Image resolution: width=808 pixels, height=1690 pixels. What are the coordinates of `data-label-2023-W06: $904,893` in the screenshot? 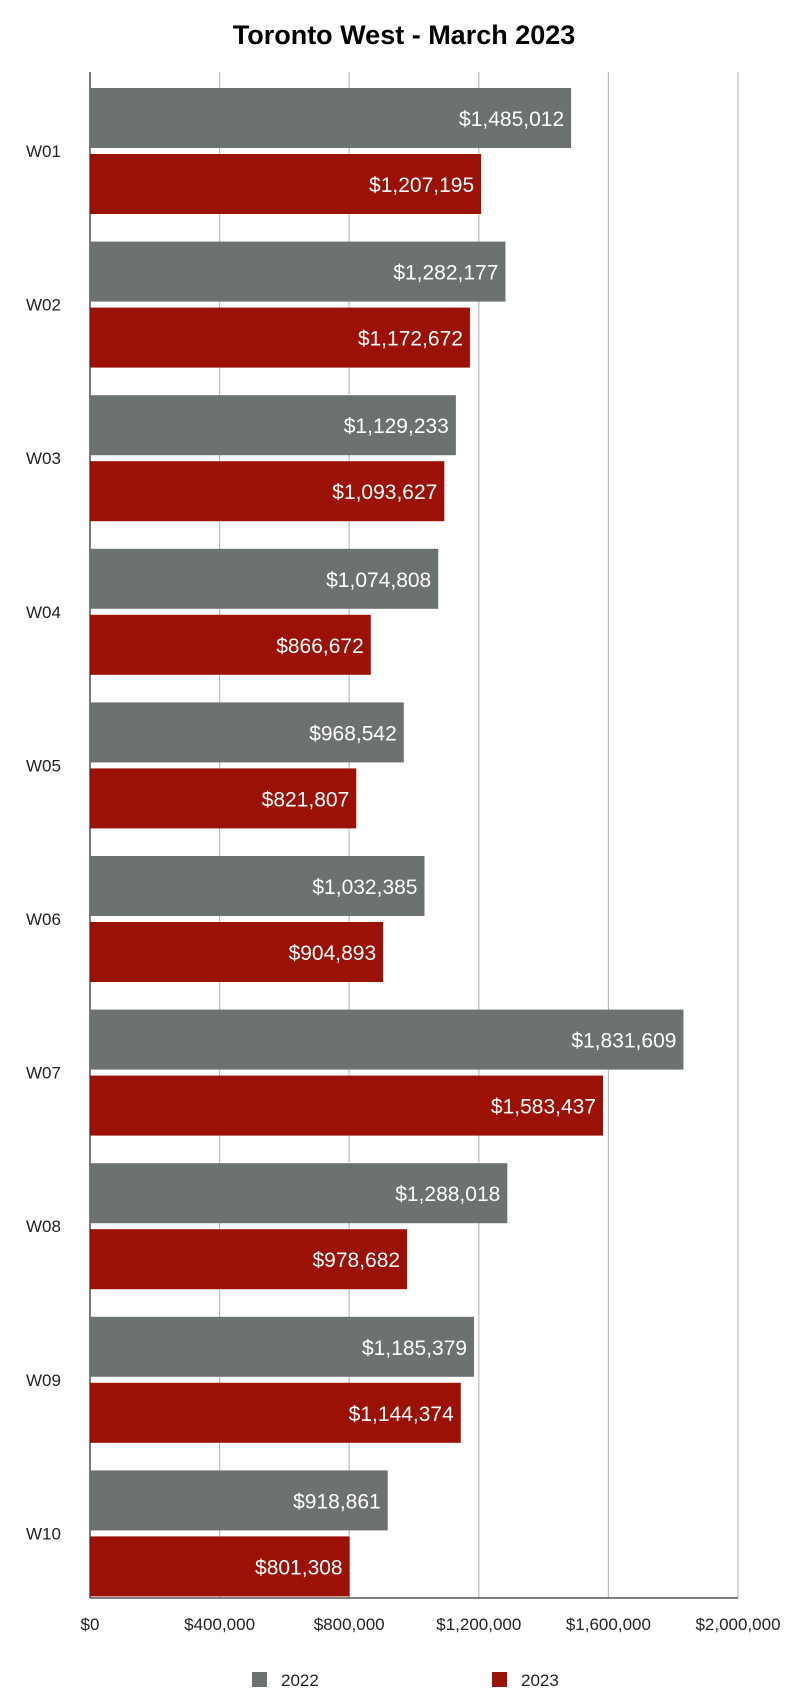 It's located at (333, 953).